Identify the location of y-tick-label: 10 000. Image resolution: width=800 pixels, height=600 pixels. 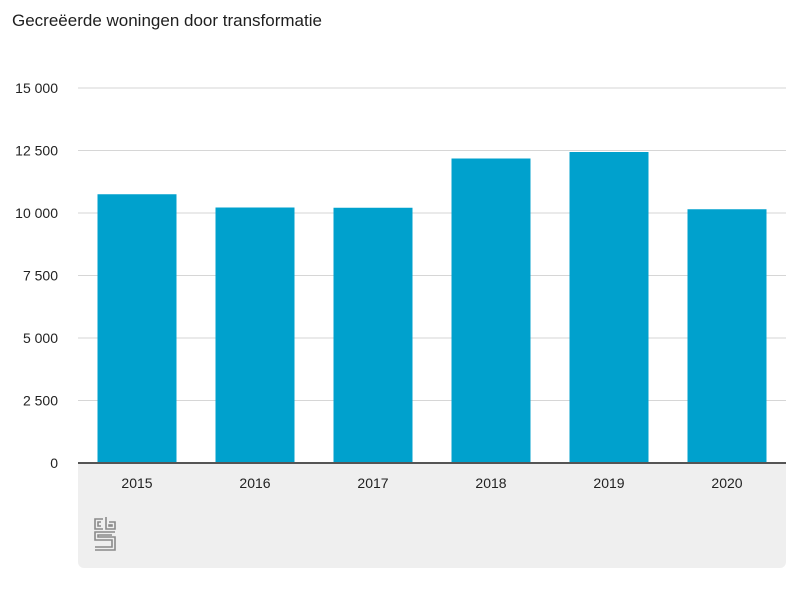
(36, 213).